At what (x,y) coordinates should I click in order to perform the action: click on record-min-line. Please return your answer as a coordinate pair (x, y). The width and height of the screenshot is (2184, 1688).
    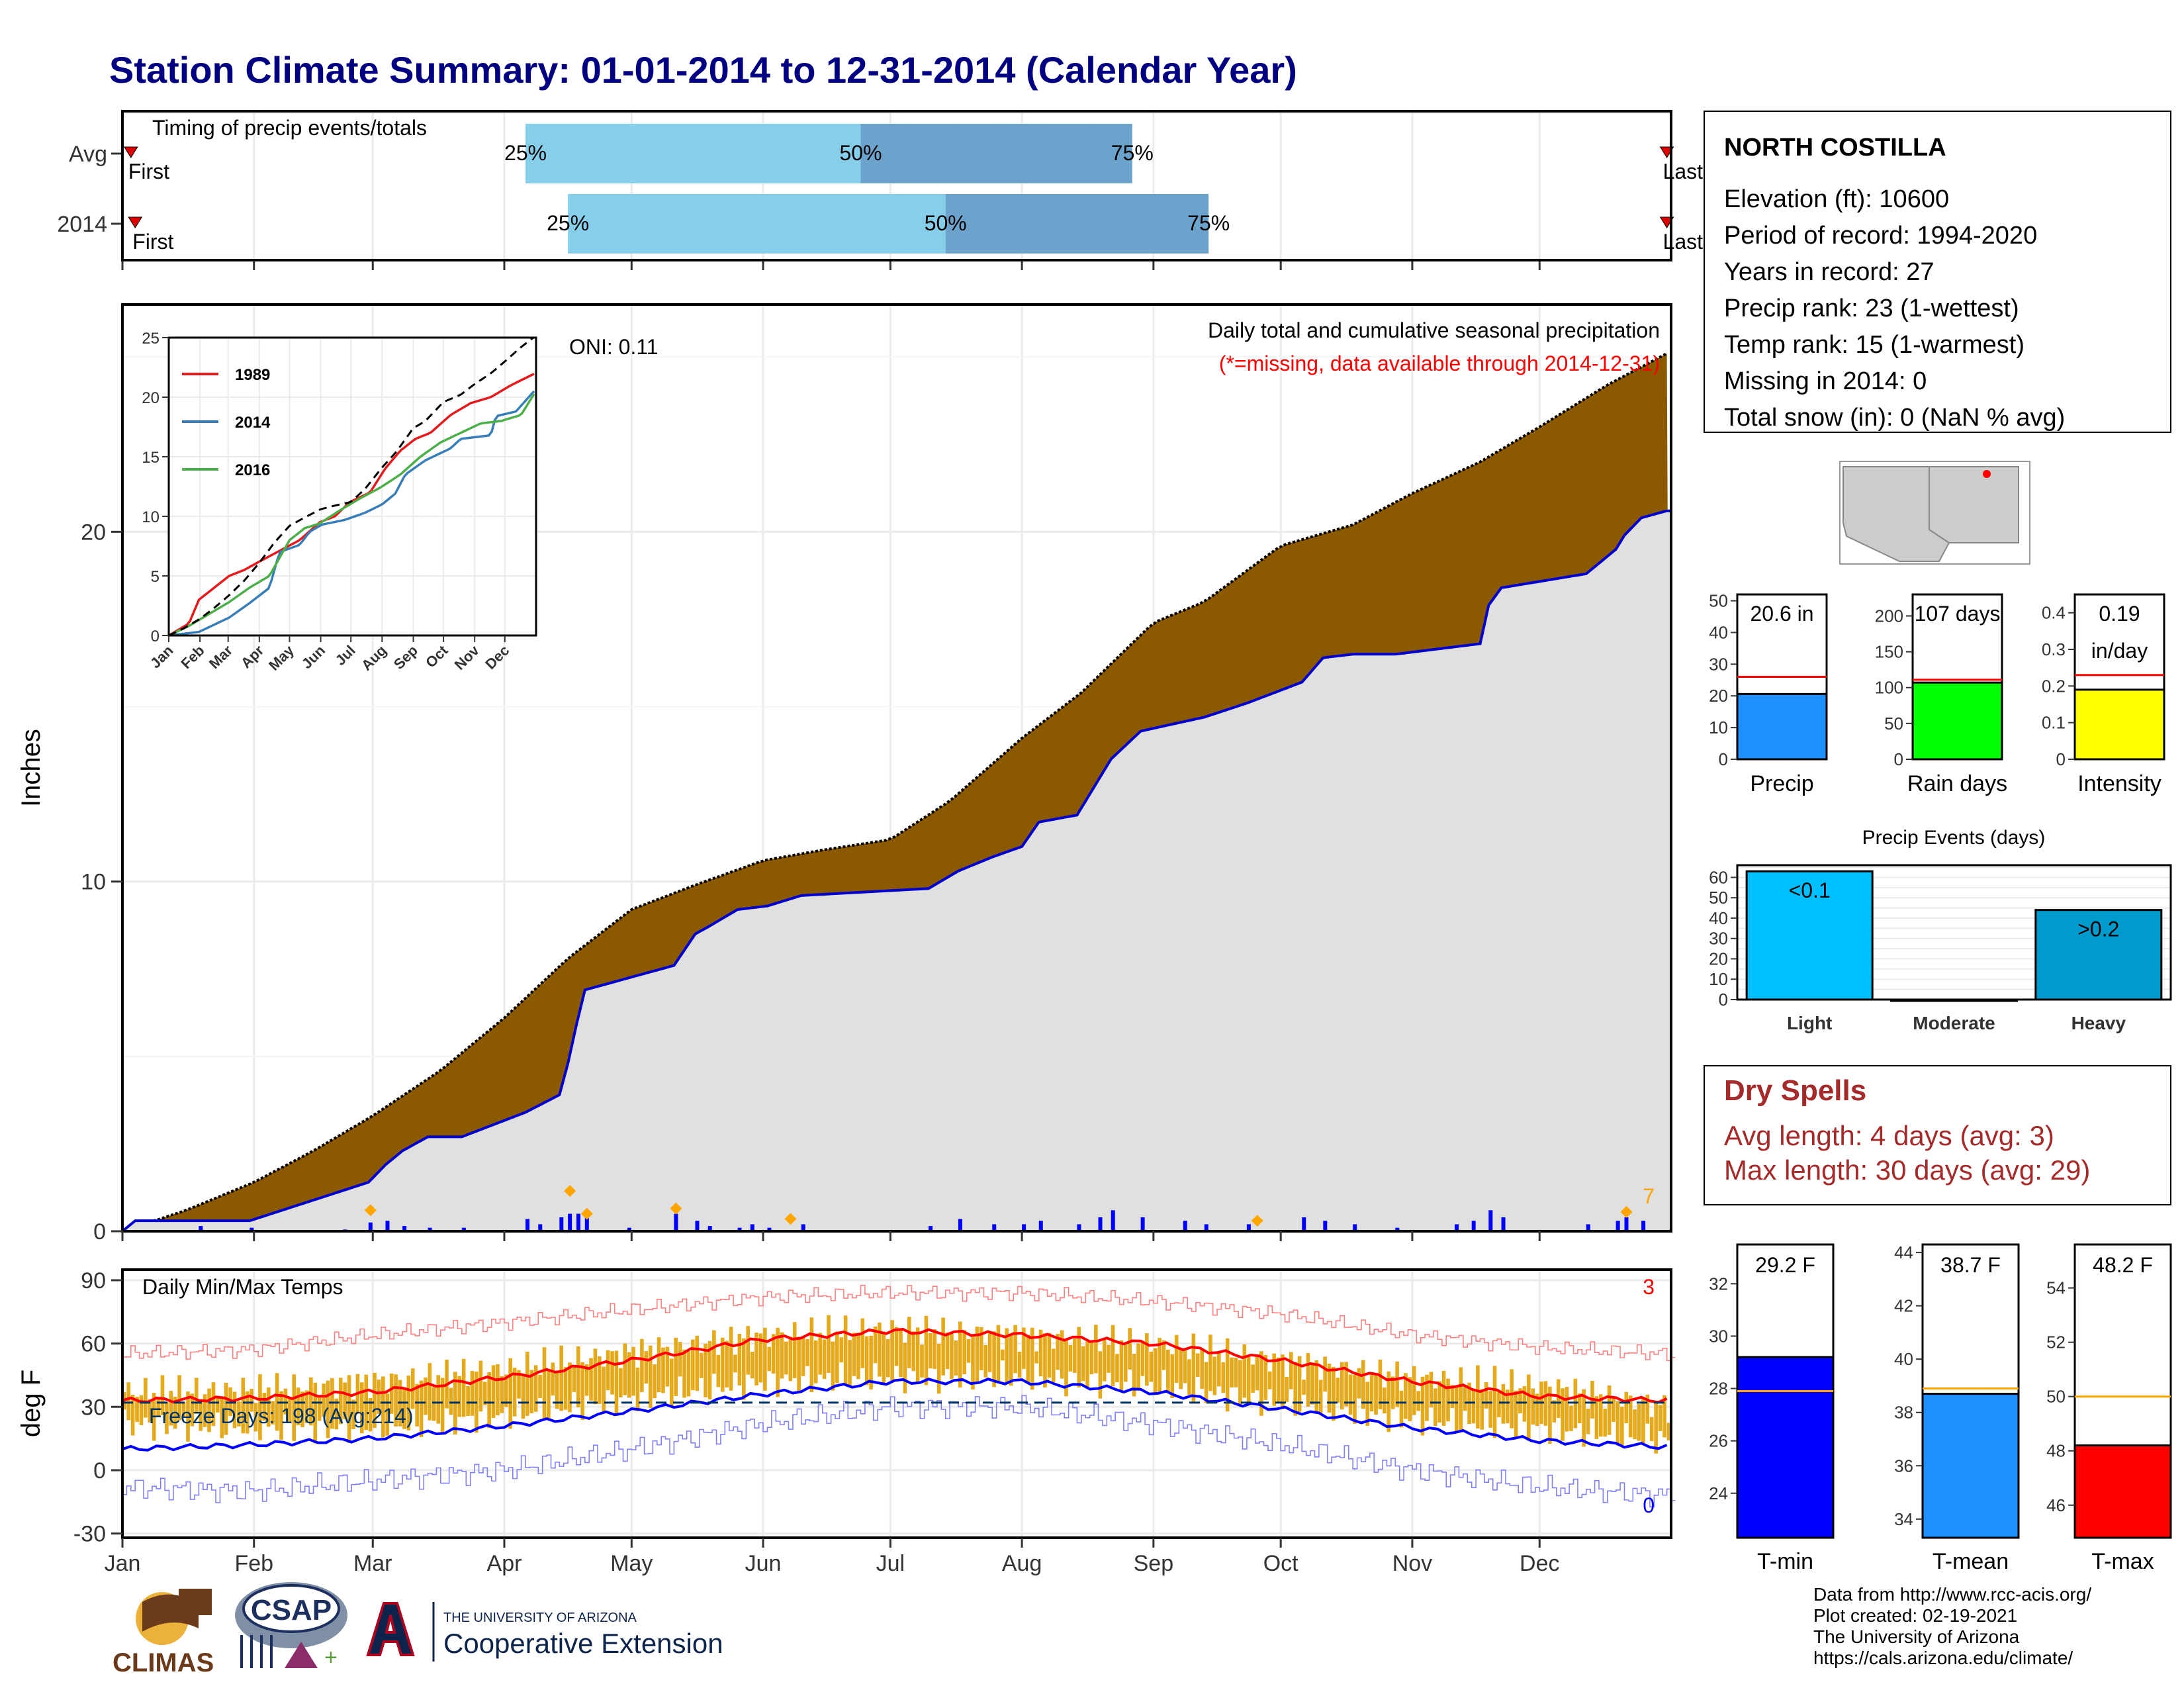
    Looking at the image, I should click on (899, 1451).